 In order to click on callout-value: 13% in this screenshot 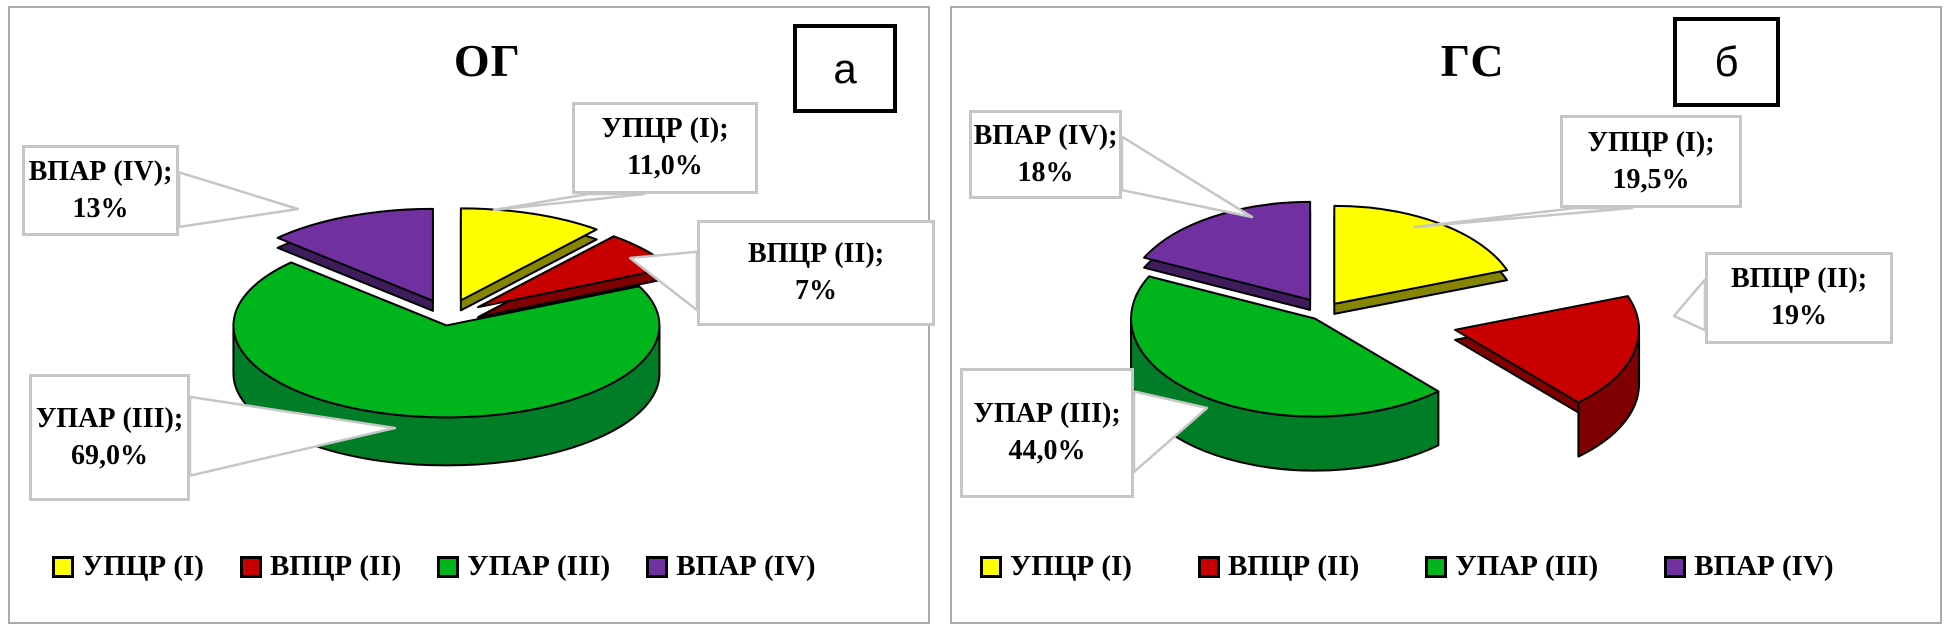, I will do `click(100, 208)`.